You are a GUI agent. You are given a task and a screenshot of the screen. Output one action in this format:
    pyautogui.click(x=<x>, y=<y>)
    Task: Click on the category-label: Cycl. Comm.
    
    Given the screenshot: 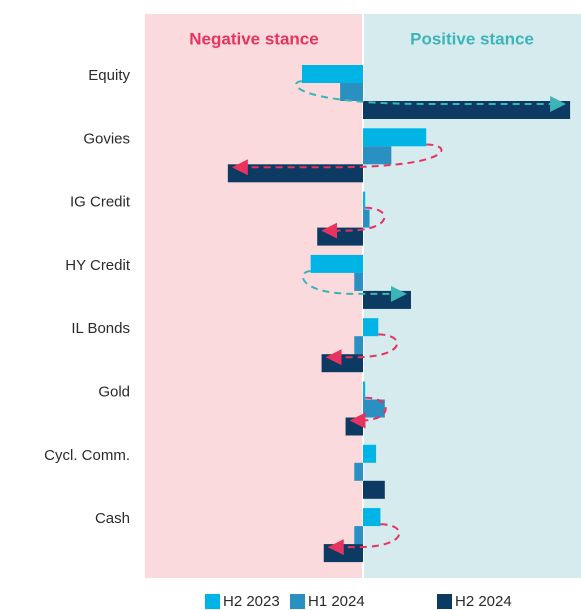 What is the action you would take?
    pyautogui.click(x=87, y=455)
    